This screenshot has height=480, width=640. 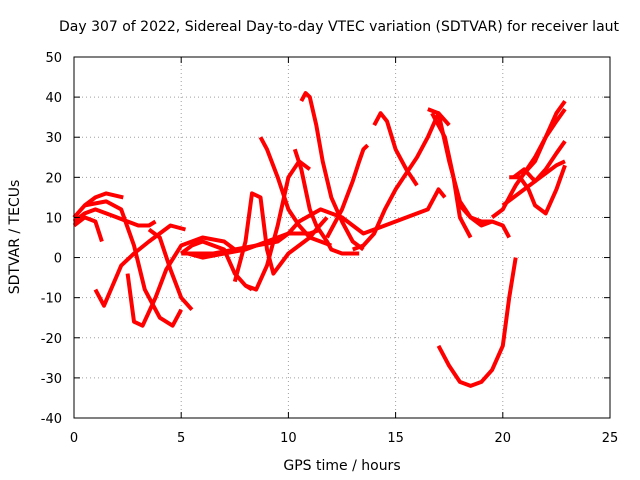 I want to click on y-tick-label: 30, so click(x=53, y=138).